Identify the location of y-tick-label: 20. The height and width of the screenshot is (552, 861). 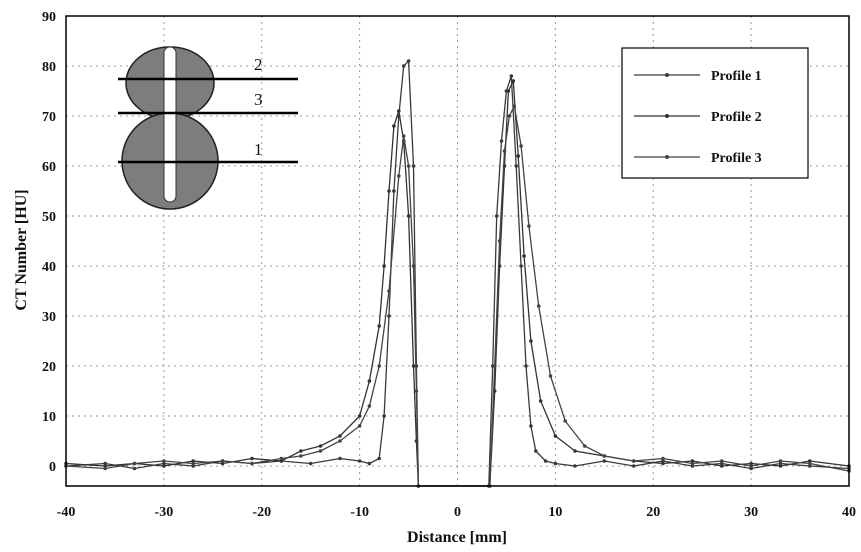
(49, 367).